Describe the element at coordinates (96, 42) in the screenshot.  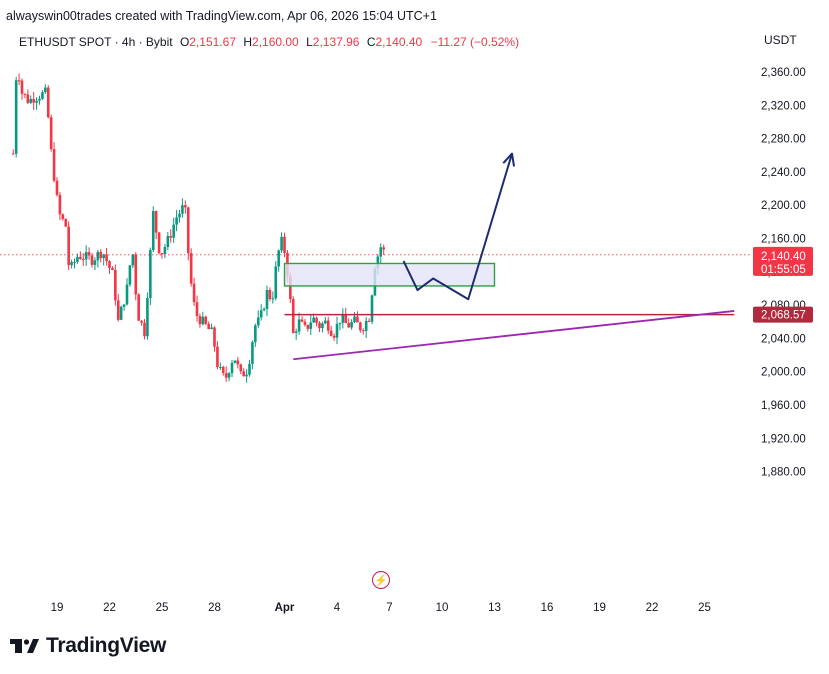
I see `symbol-label: ETHUSDT SPOT · 4h · Bybit` at that location.